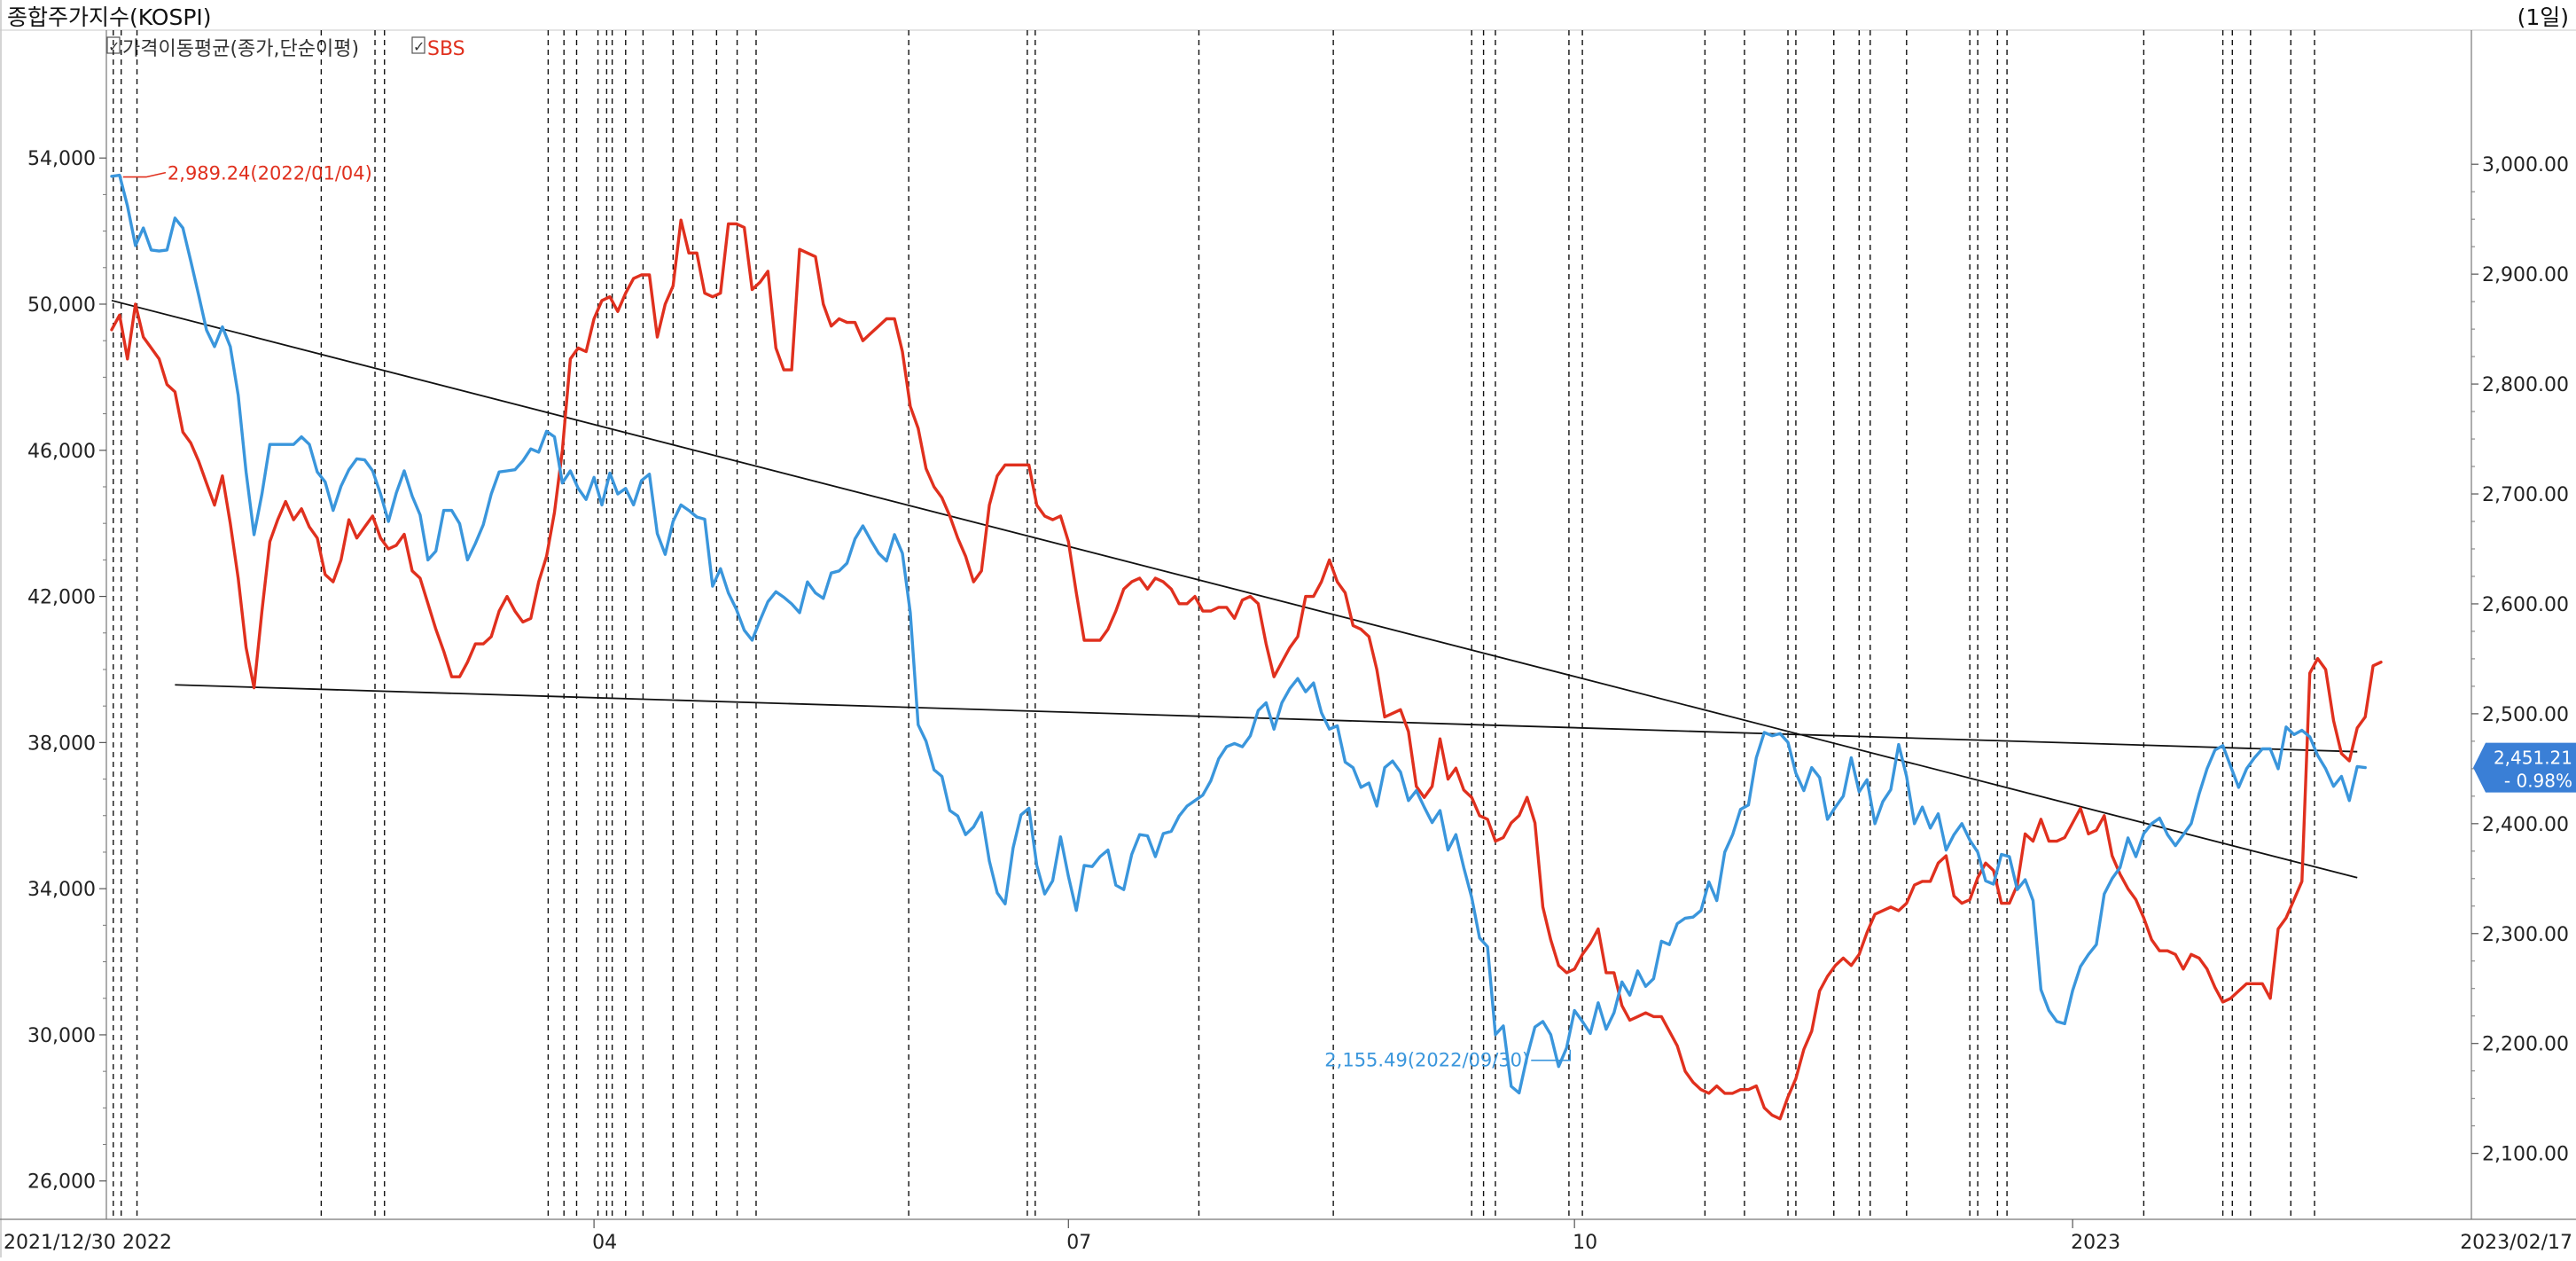 This screenshot has height=1261, width=2576. What do you see at coordinates (1266, 718) in the screenshot?
I see `trendline` at bounding box center [1266, 718].